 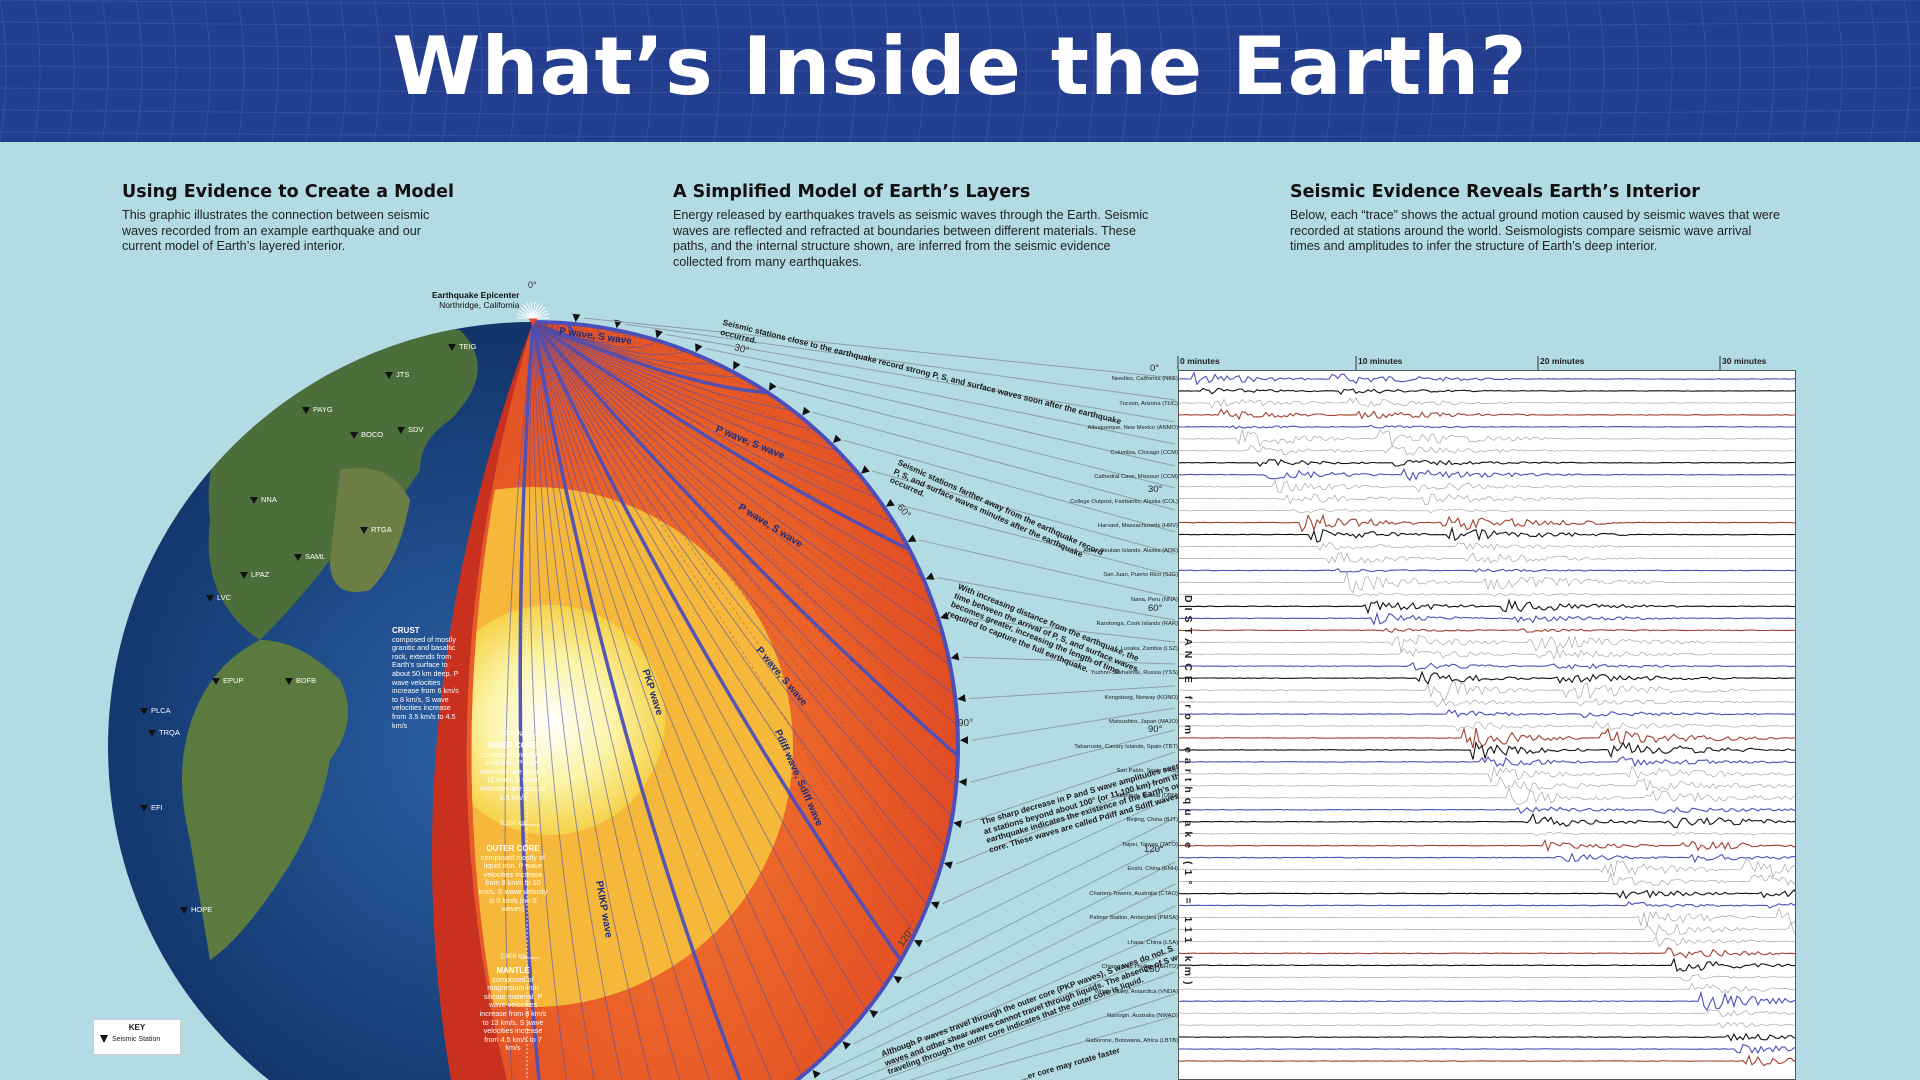 I want to click on globe-station: NNA, so click(x=263, y=499).